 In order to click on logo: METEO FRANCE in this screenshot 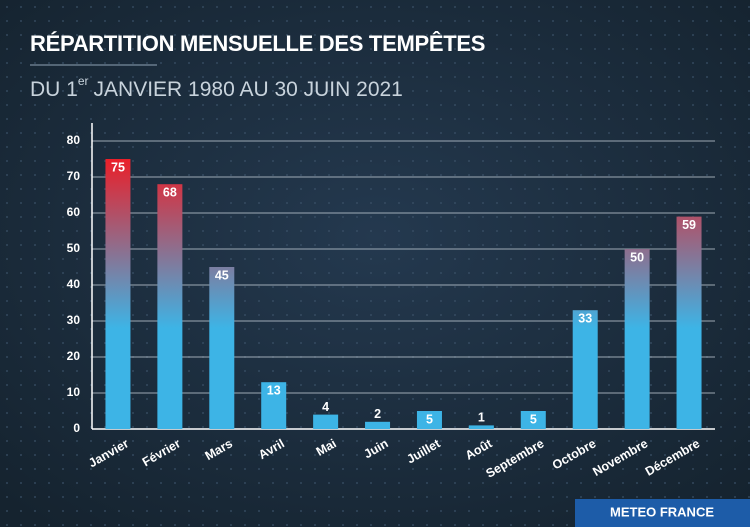, I will do `click(662, 511)`.